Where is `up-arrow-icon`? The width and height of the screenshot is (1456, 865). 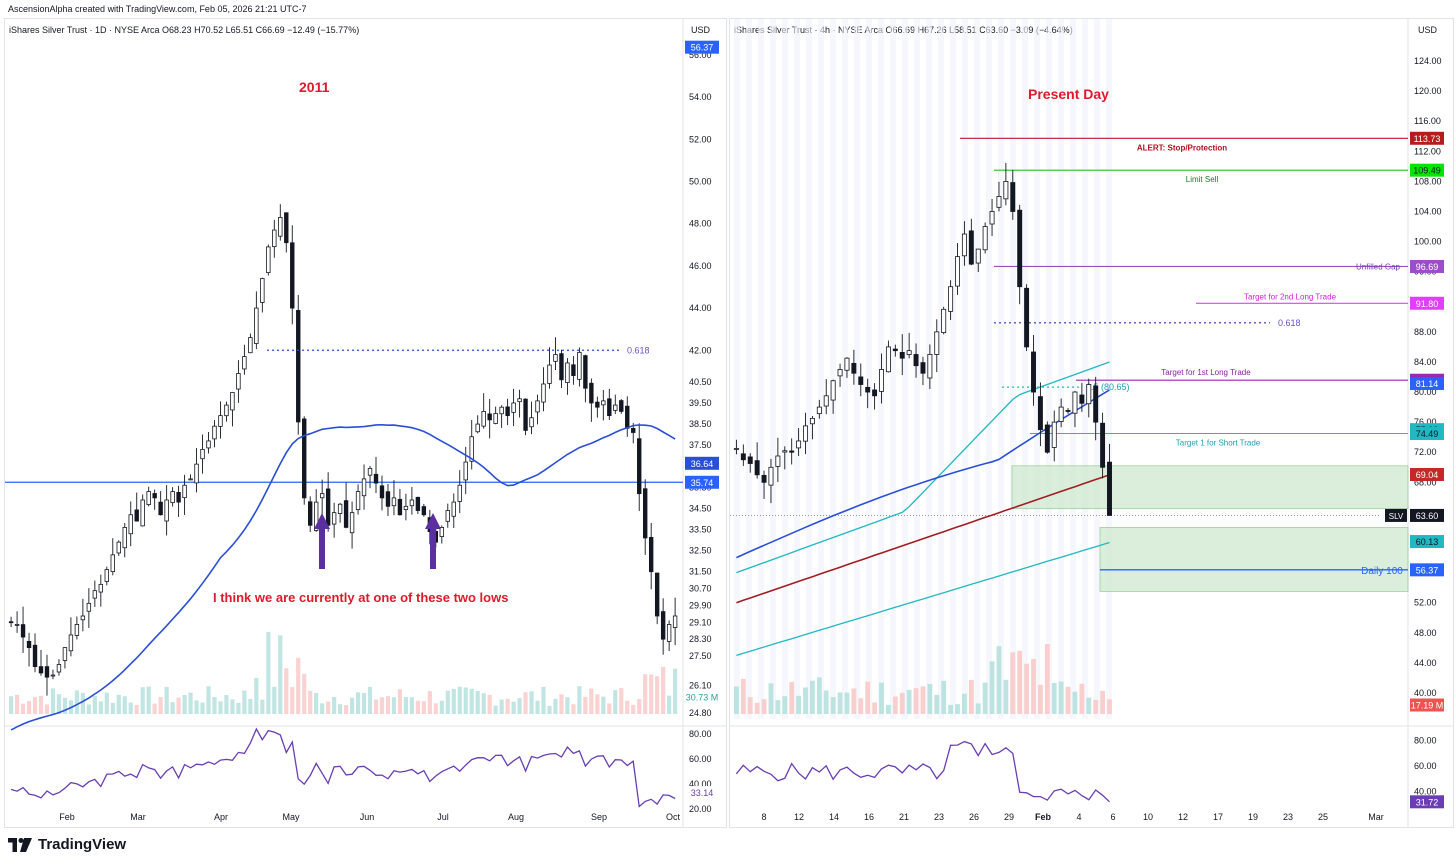
up-arrow-icon is located at coordinates (433, 541).